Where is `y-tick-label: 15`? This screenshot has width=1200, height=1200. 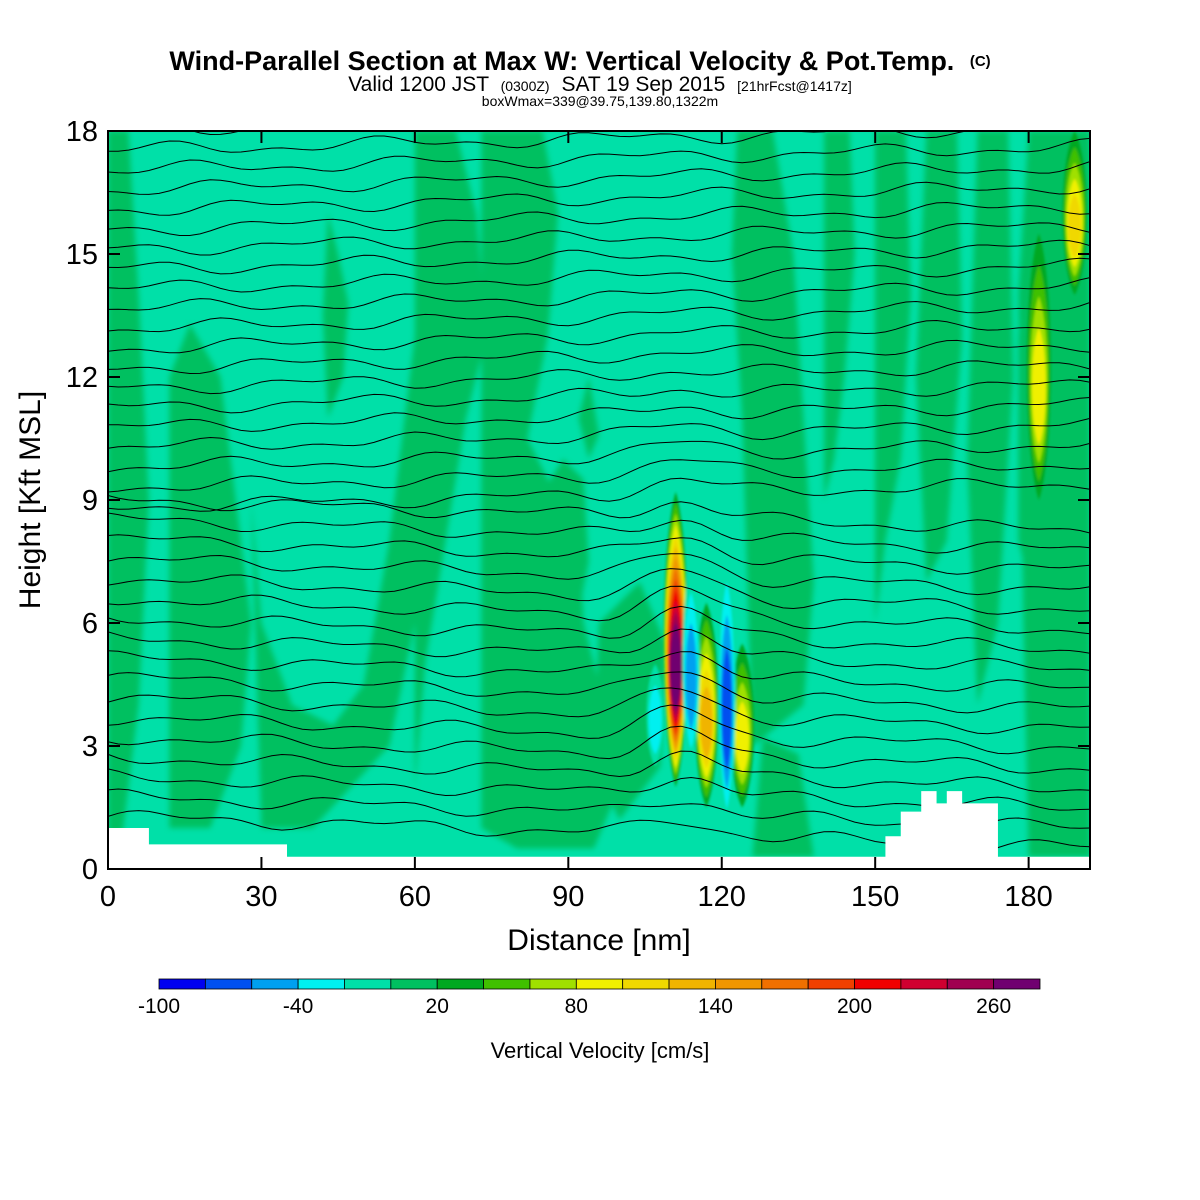 y-tick-label: 15 is located at coordinates (82, 255).